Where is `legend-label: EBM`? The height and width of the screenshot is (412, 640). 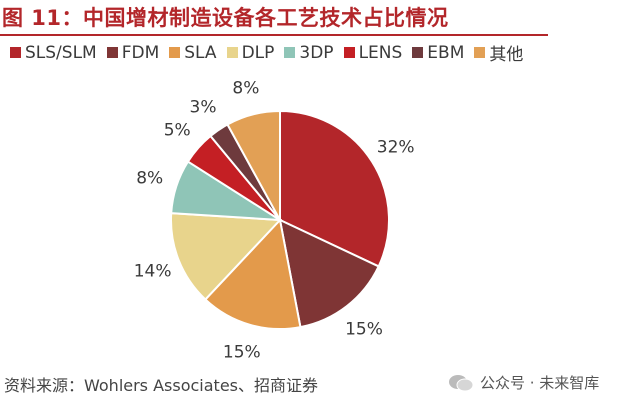
legend-label: EBM is located at coordinates (446, 52).